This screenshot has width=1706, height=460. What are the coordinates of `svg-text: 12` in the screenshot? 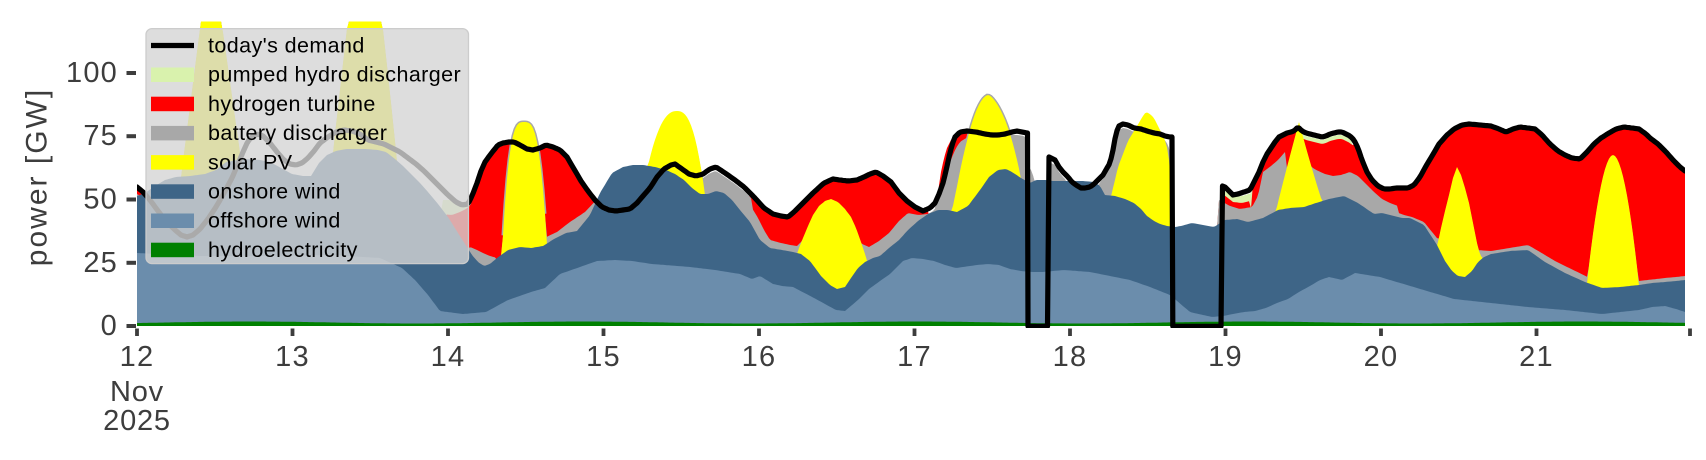 It's located at (137, 357).